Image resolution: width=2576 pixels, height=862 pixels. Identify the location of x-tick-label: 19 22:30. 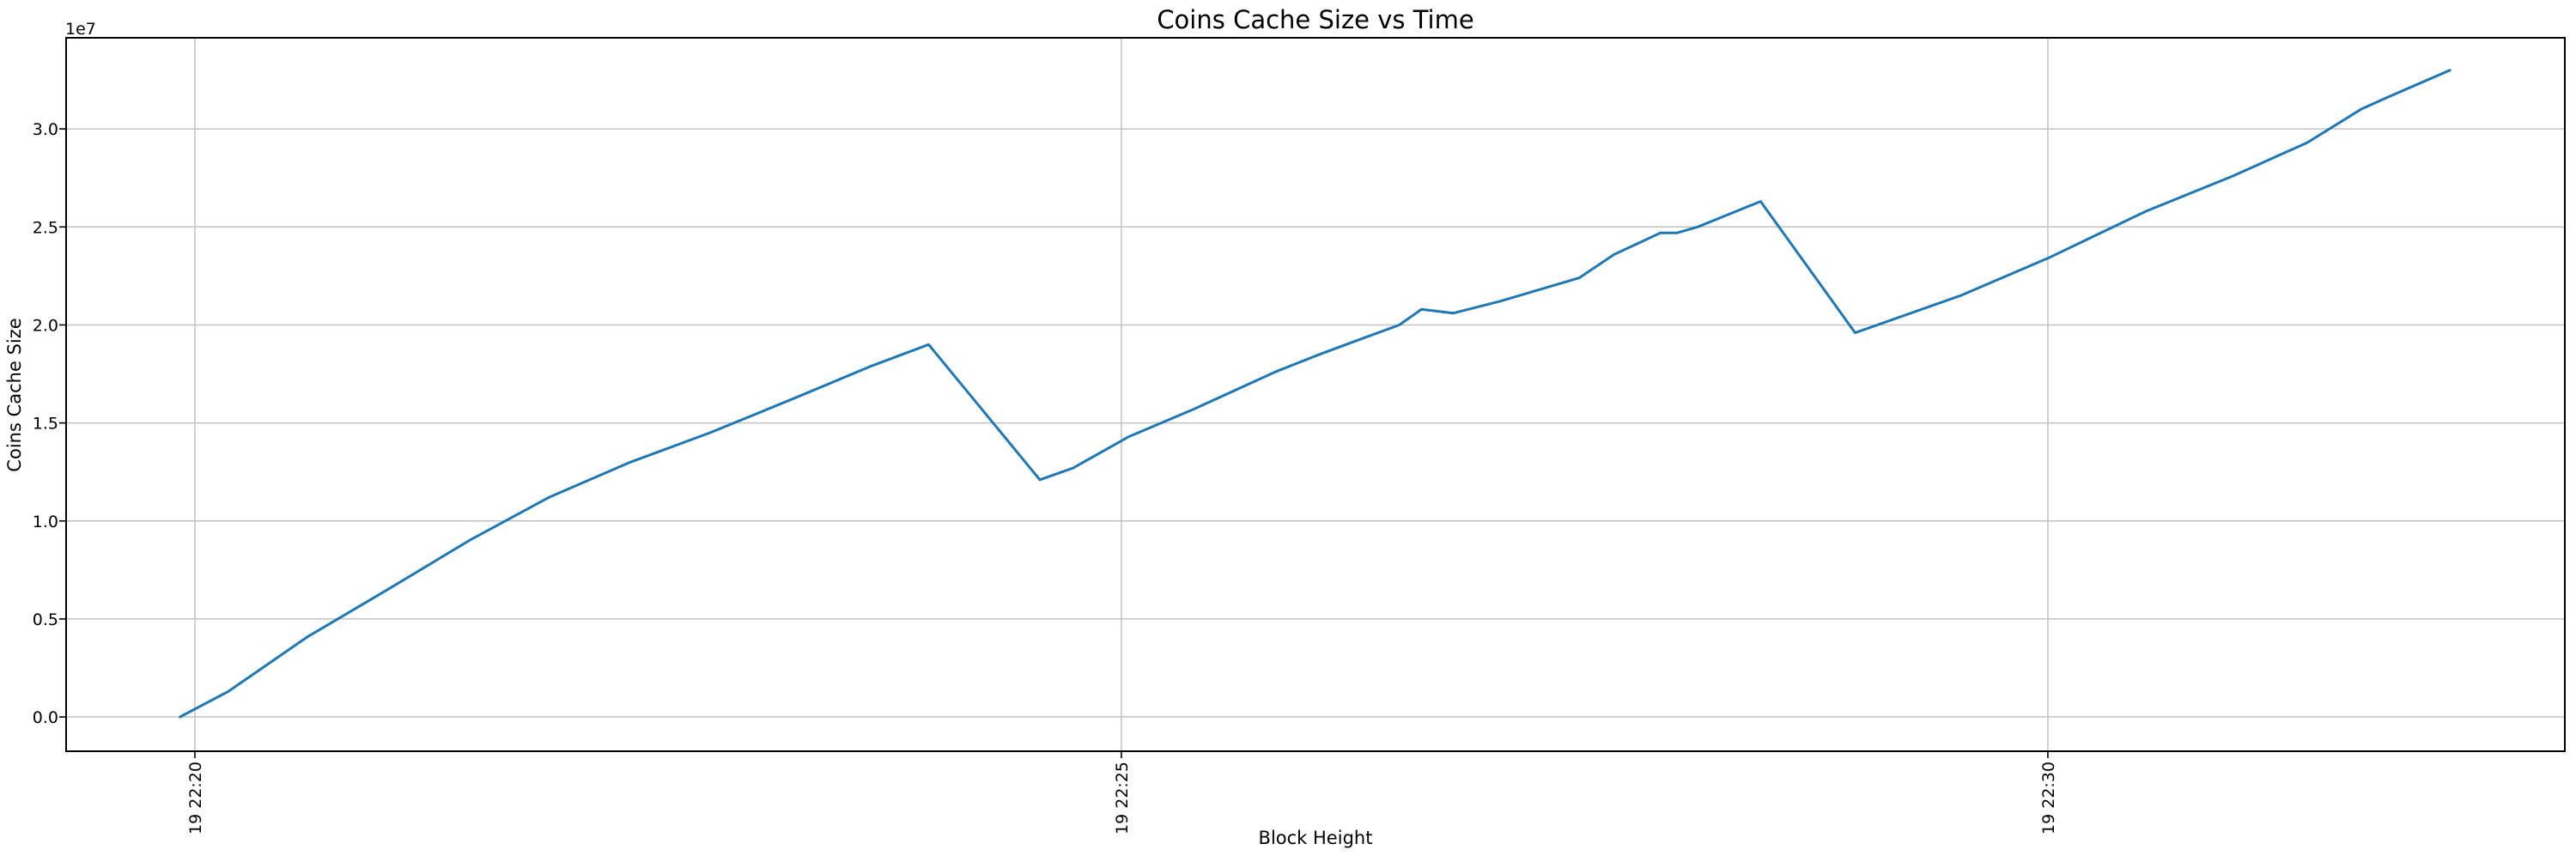
(2048, 798).